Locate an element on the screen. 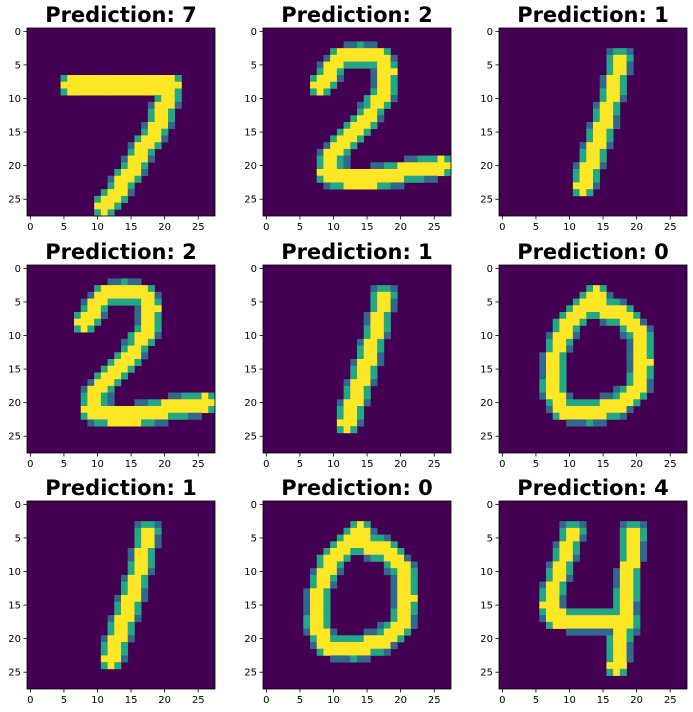 This screenshot has height=712, width=693. y-tick-label: 20 is located at coordinates (14, 403).